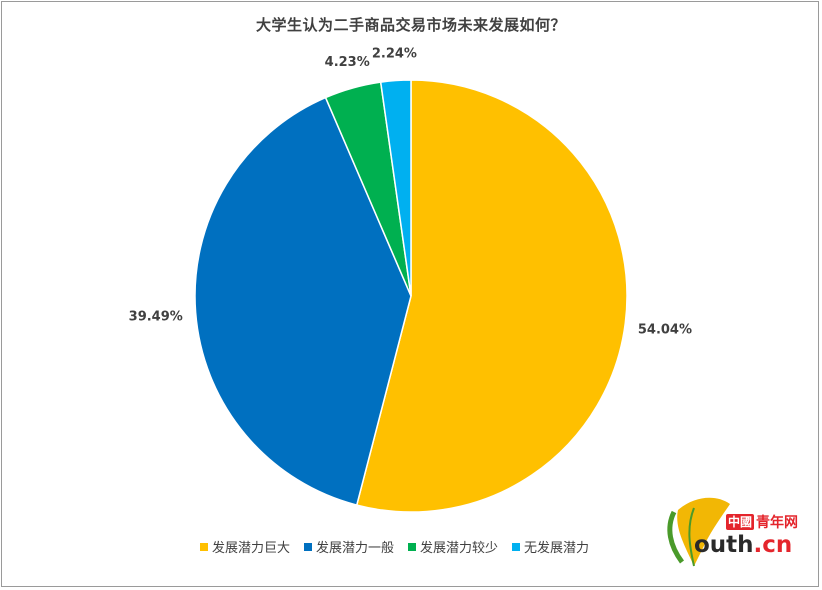 Image resolution: width=822 pixels, height=590 pixels. I want to click on legend-item-4: 无发展潜力, so click(550, 546).